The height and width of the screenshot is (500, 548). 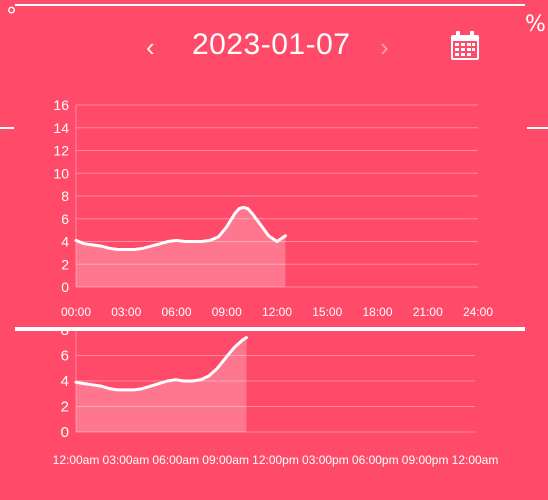 I want to click on y-tick-label: 16, so click(x=61, y=105).